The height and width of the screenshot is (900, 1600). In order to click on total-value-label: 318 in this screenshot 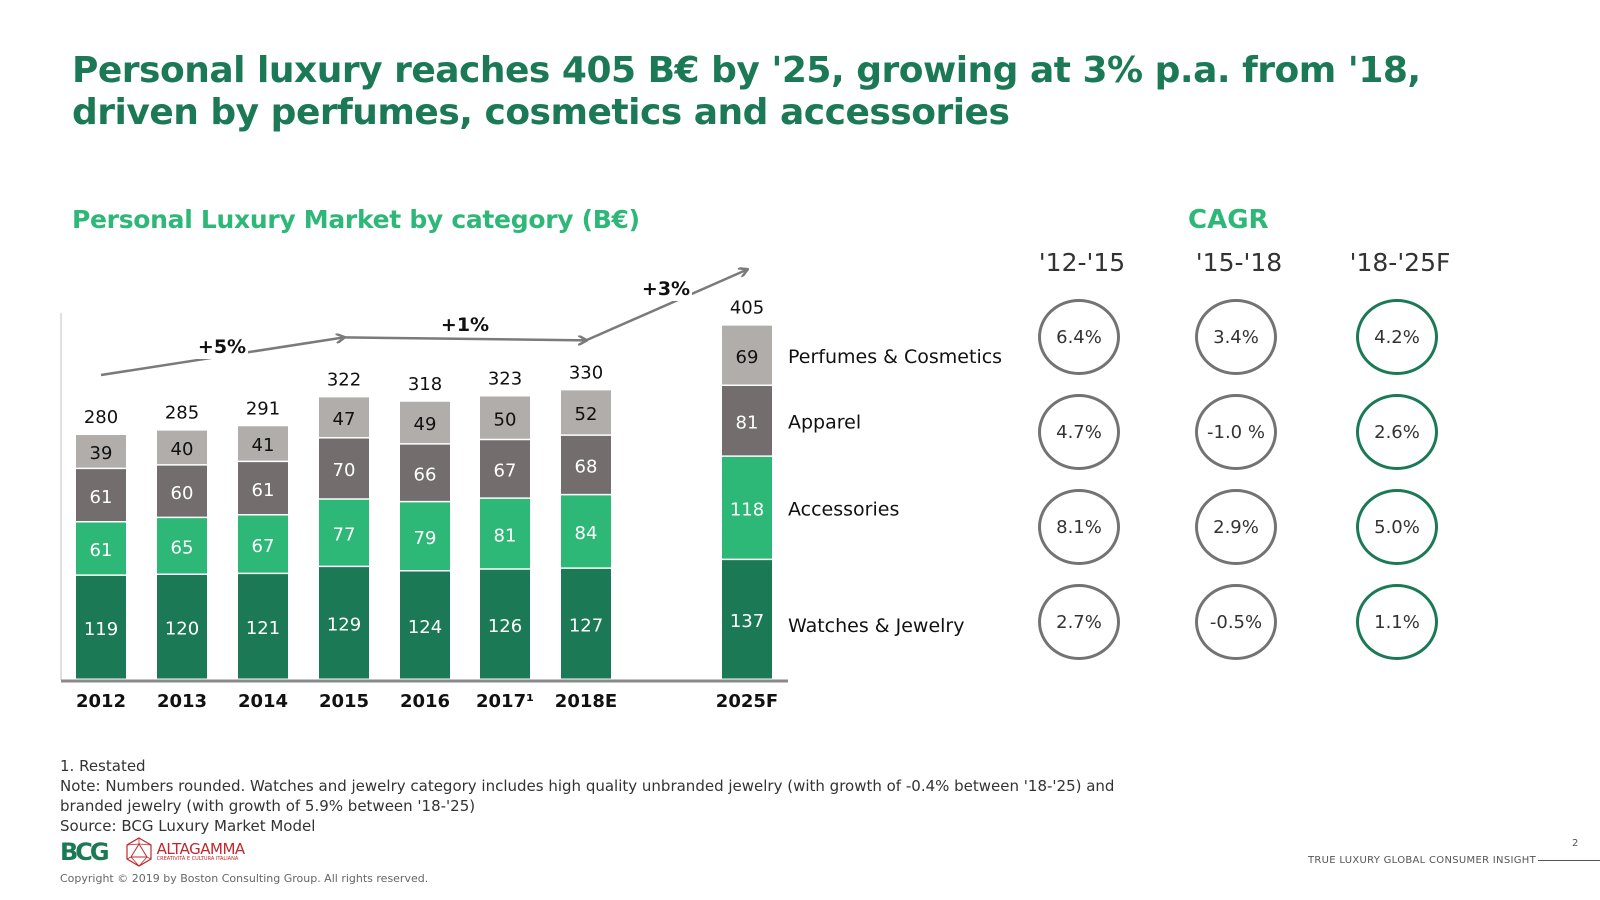, I will do `click(425, 384)`.